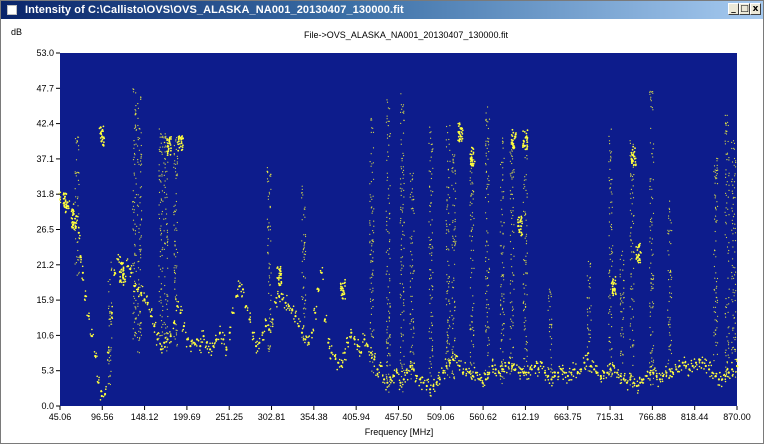 This screenshot has height=448, width=764. I want to click on minimize-button: _, so click(733, 9).